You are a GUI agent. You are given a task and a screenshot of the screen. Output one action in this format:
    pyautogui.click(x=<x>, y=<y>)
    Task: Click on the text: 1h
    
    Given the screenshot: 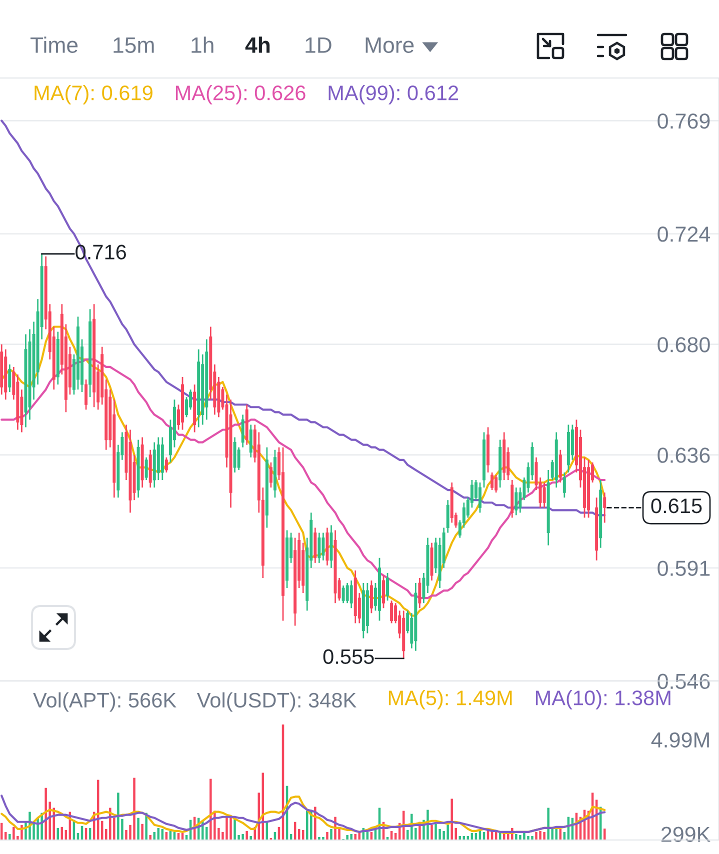 What is the action you would take?
    pyautogui.click(x=203, y=44)
    